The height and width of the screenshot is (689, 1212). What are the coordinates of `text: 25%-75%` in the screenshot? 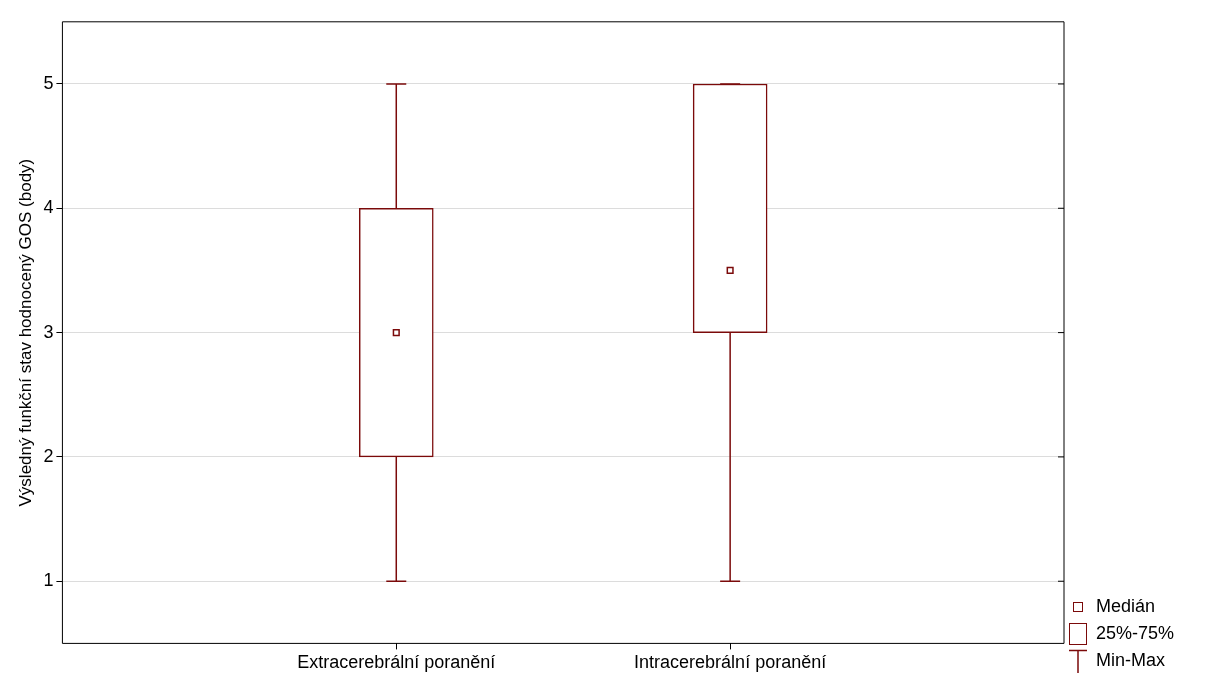 It's located at (1135, 633).